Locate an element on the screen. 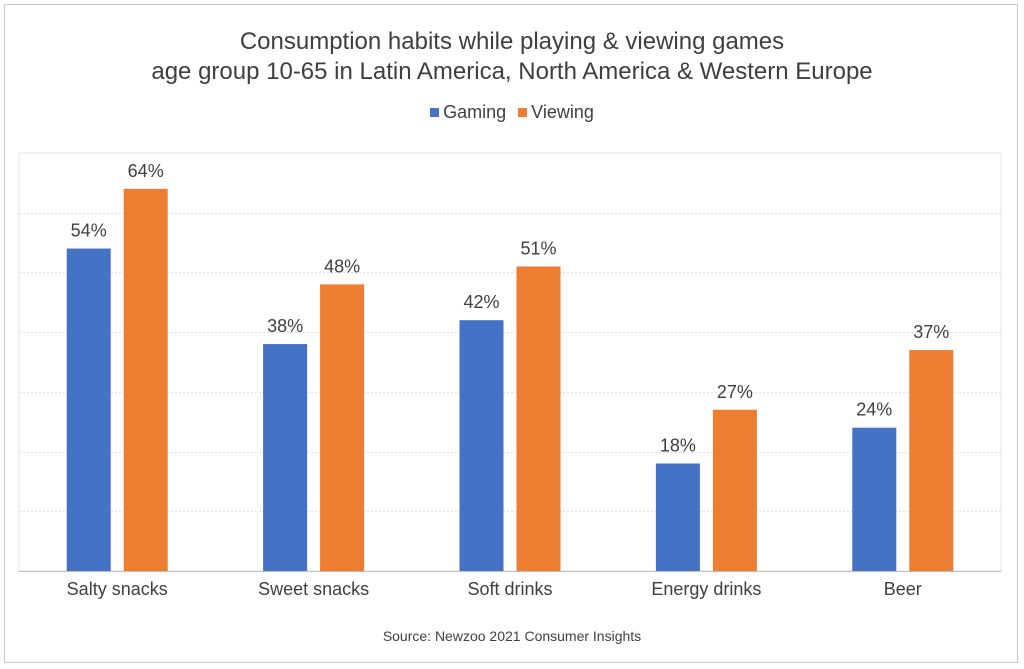  data-label-viewing: 27% is located at coordinates (735, 392).